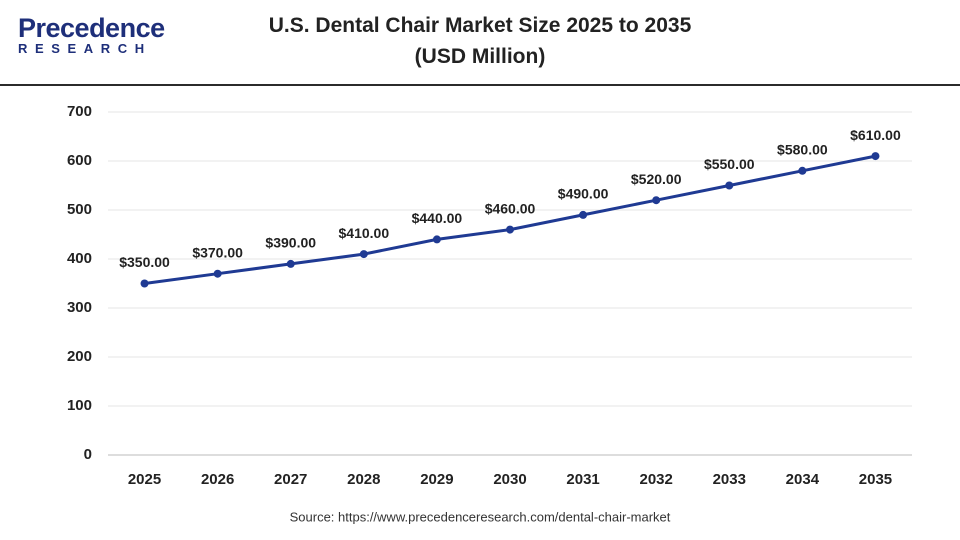 The height and width of the screenshot is (540, 960). What do you see at coordinates (729, 164) in the screenshot?
I see `data-label: $550.00` at bounding box center [729, 164].